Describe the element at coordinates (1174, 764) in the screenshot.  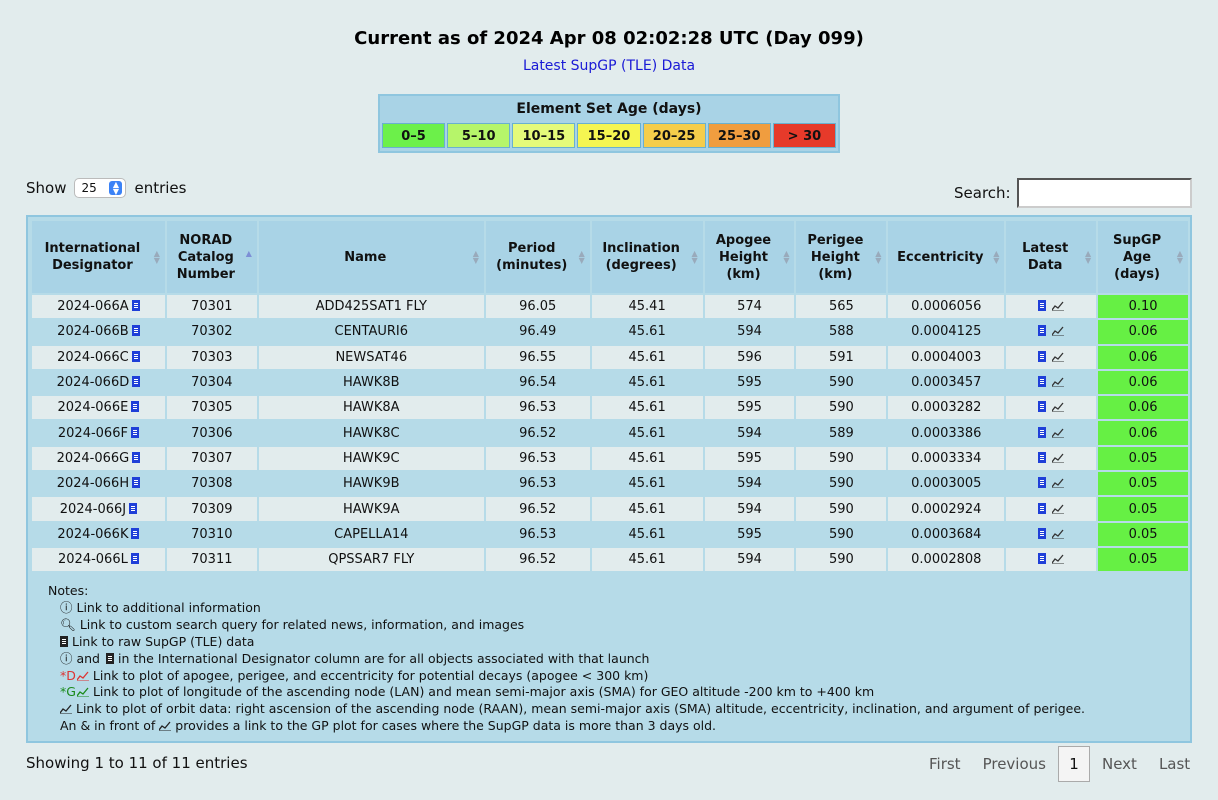
I see `last-page-button: Last` at that location.